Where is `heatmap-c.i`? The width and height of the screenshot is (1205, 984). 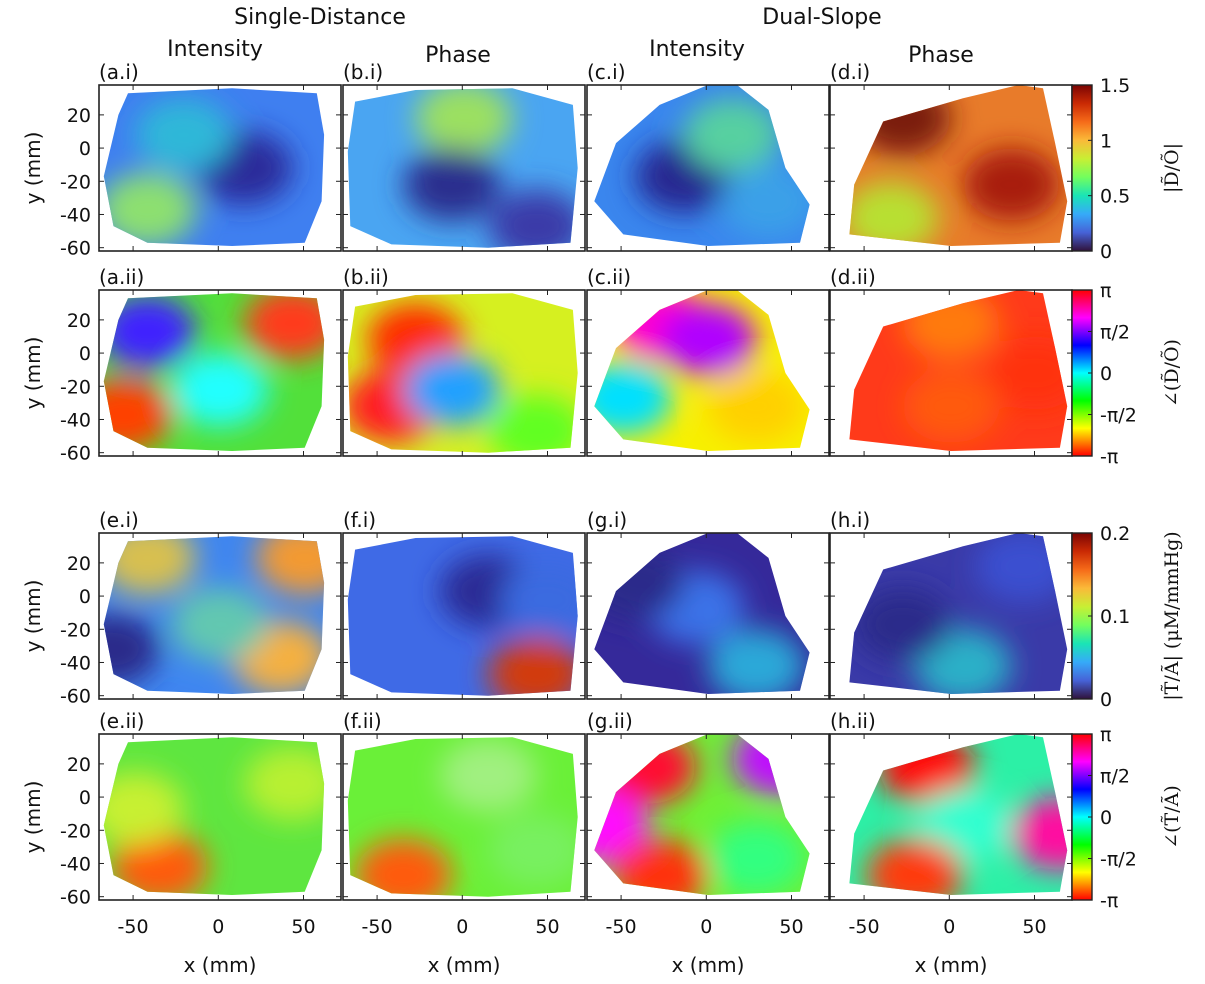 heatmap-c.i is located at coordinates (702, 165).